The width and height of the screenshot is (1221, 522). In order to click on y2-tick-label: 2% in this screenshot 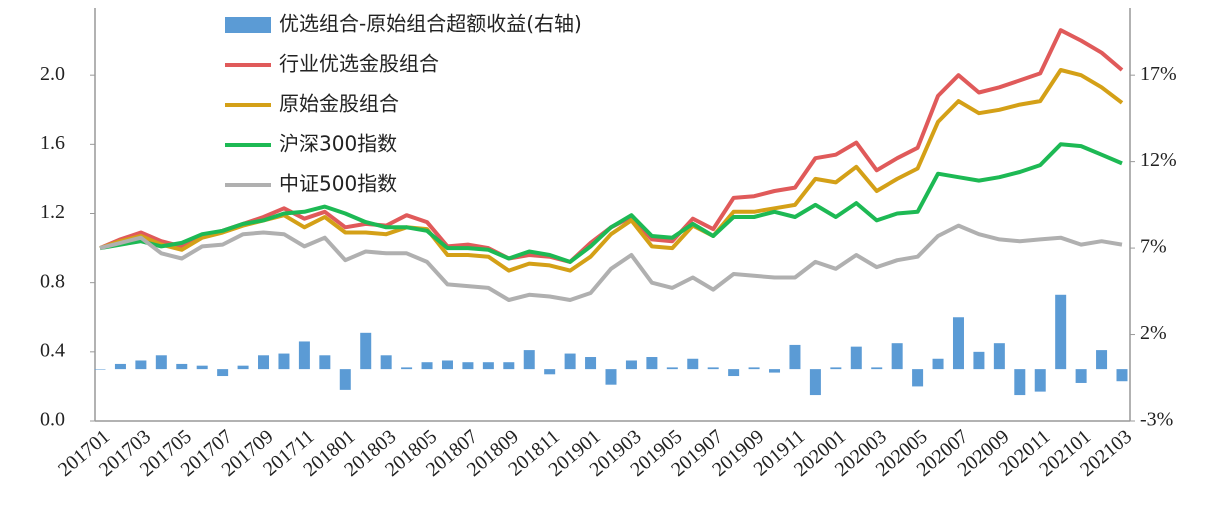, I will do `click(1153, 333)`.